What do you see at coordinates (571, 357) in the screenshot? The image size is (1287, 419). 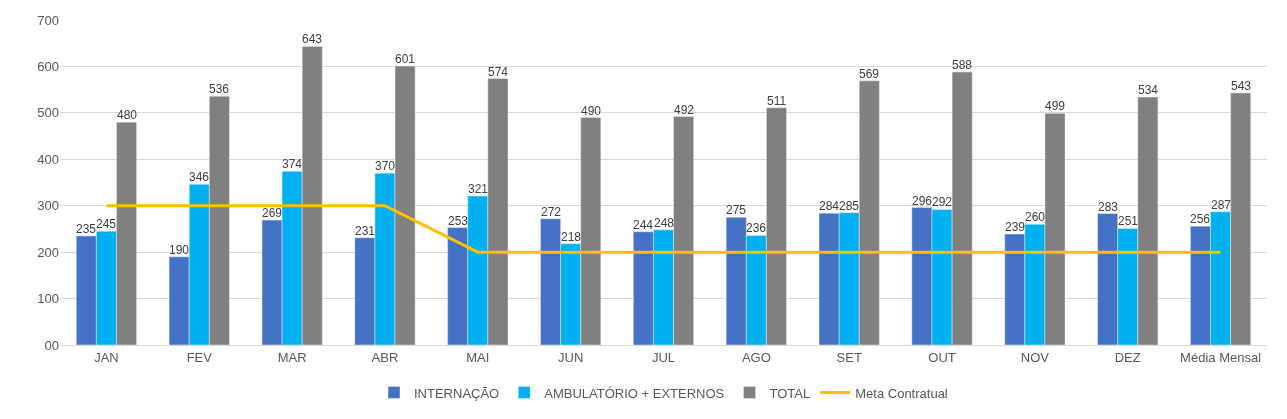 I see `x-tick-label: JUN` at bounding box center [571, 357].